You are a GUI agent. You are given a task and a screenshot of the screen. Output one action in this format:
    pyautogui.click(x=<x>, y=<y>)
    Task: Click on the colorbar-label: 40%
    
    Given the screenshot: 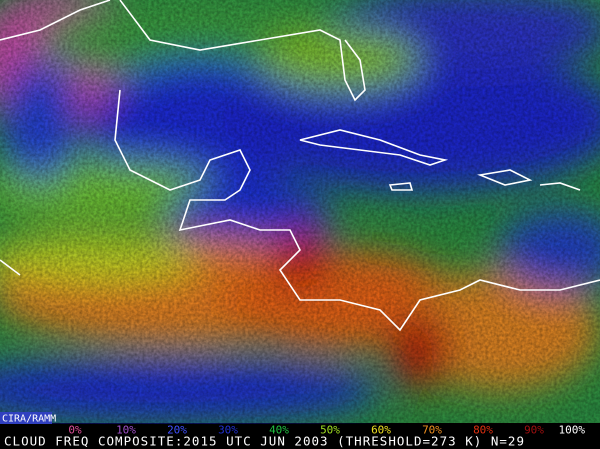 What is the action you would take?
    pyautogui.click(x=279, y=430)
    